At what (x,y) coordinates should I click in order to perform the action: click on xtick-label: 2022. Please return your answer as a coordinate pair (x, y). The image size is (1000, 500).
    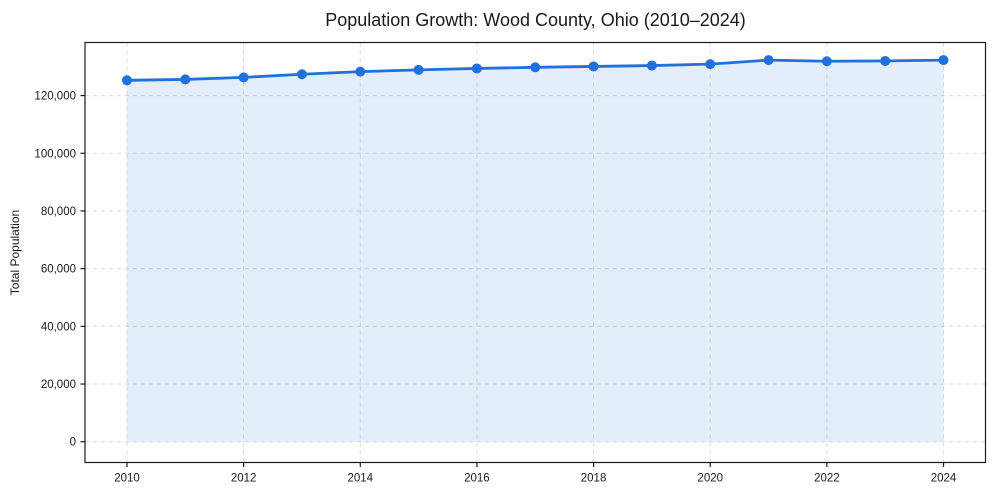
    Looking at the image, I should click on (827, 479).